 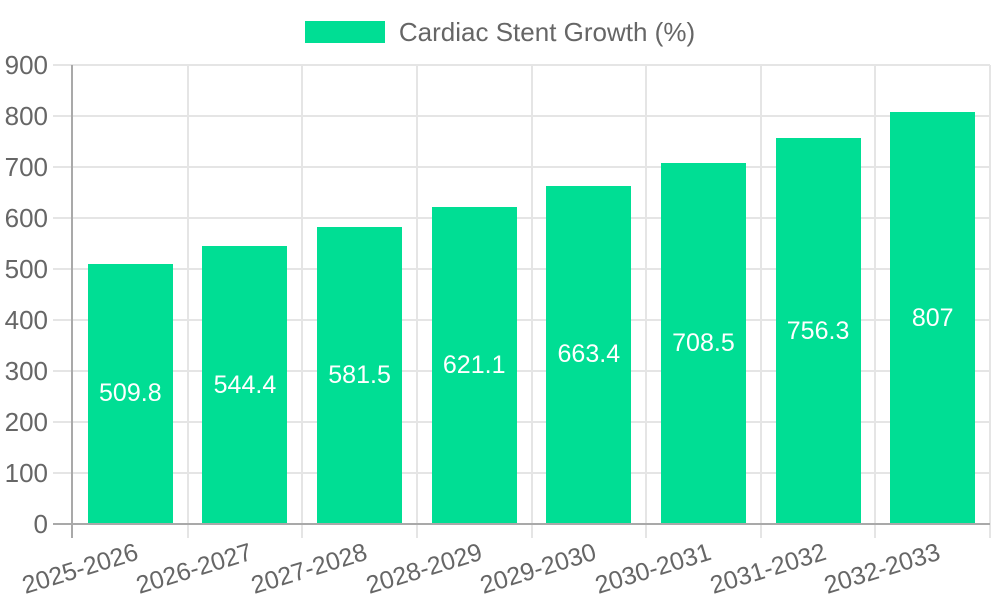 What do you see at coordinates (26, 320) in the screenshot?
I see `y-axis-tick-label: 400` at bounding box center [26, 320].